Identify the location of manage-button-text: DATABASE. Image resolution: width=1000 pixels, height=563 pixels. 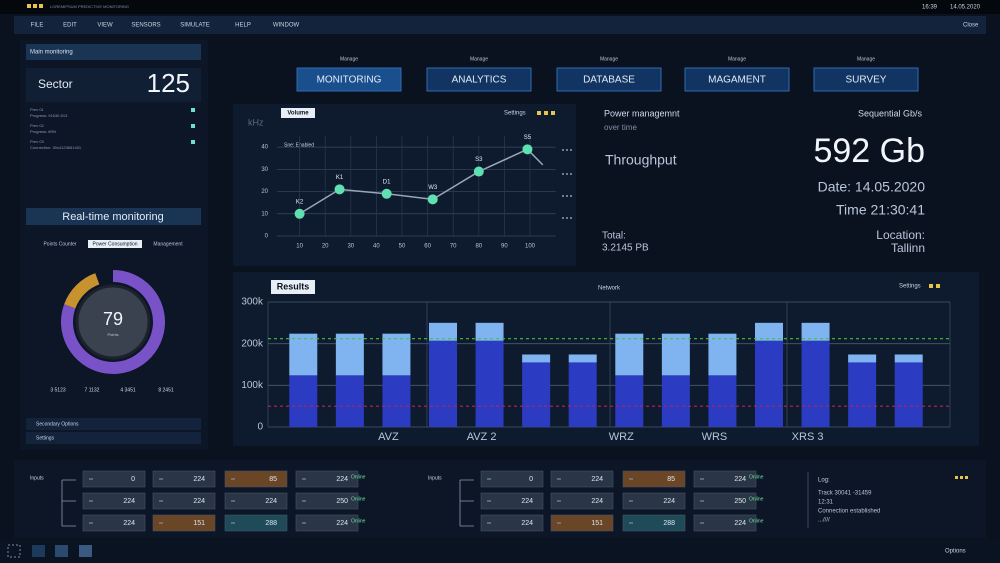
(609, 80).